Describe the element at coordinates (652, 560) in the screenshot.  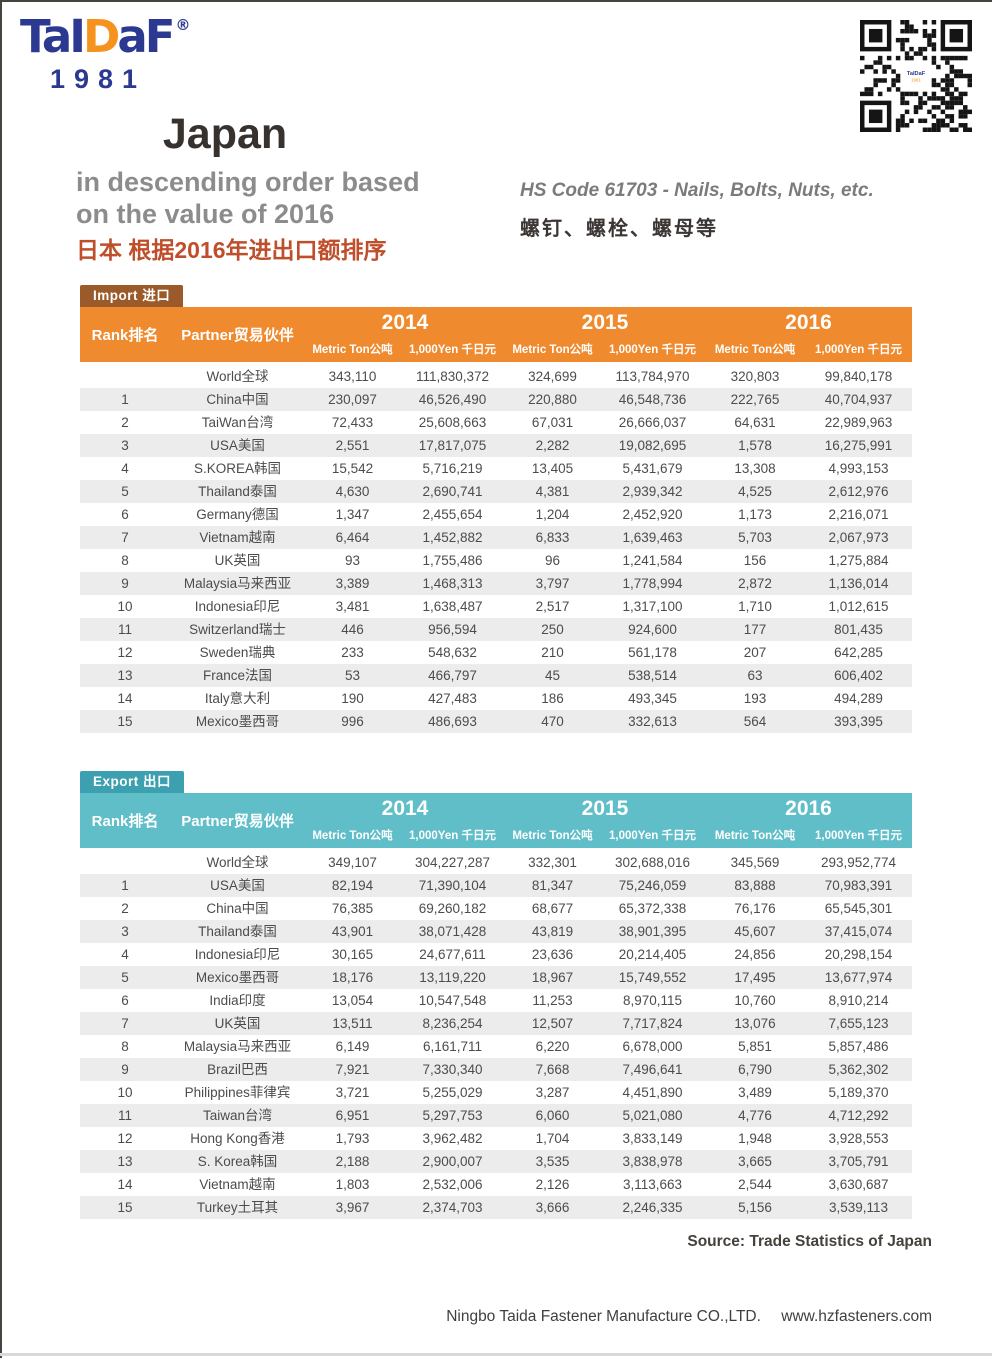
I see `value-cell: 1,241,584` at that location.